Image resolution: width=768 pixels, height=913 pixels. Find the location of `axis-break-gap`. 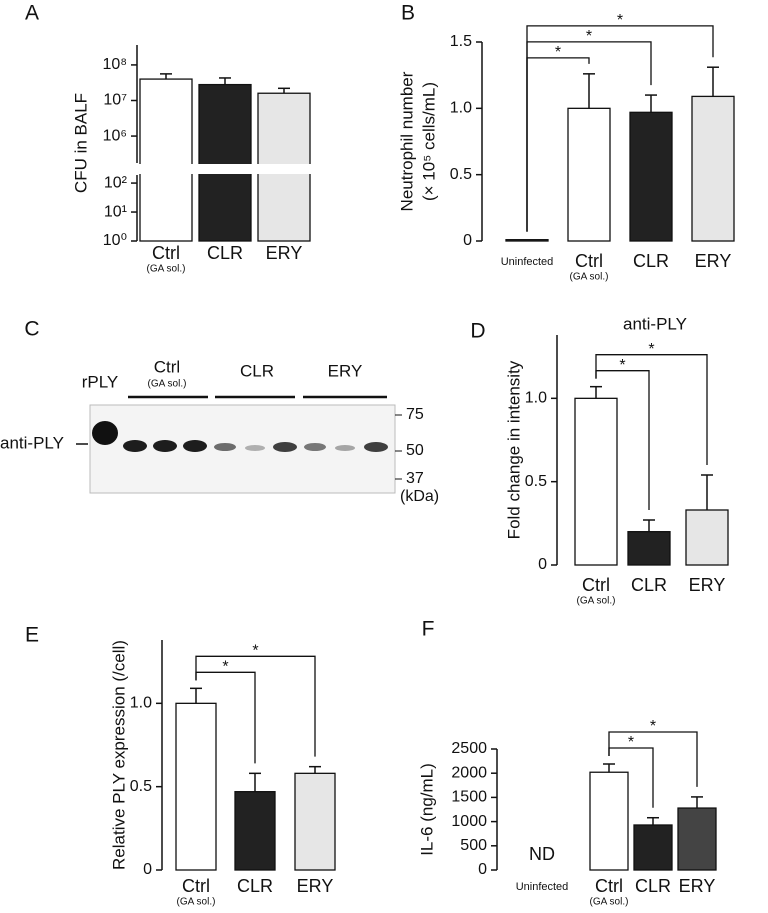

axis-break-gap is located at coordinates (223, 169).